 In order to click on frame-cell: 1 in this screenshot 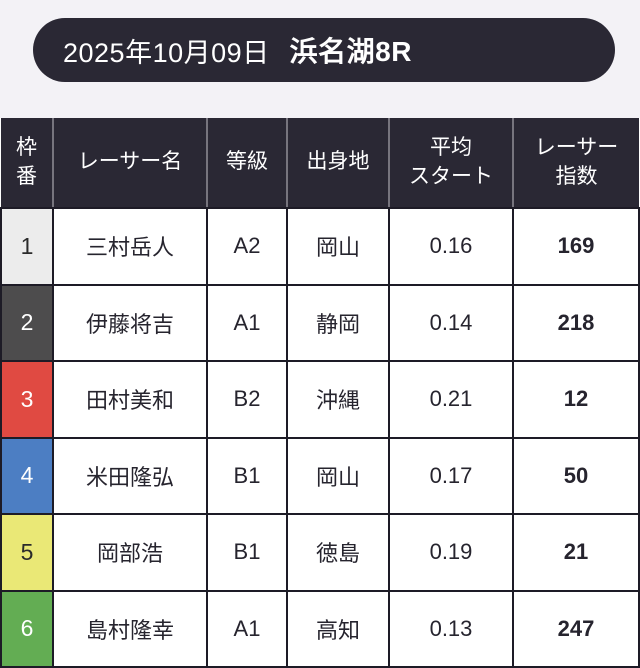, I will do `click(27, 246)`.